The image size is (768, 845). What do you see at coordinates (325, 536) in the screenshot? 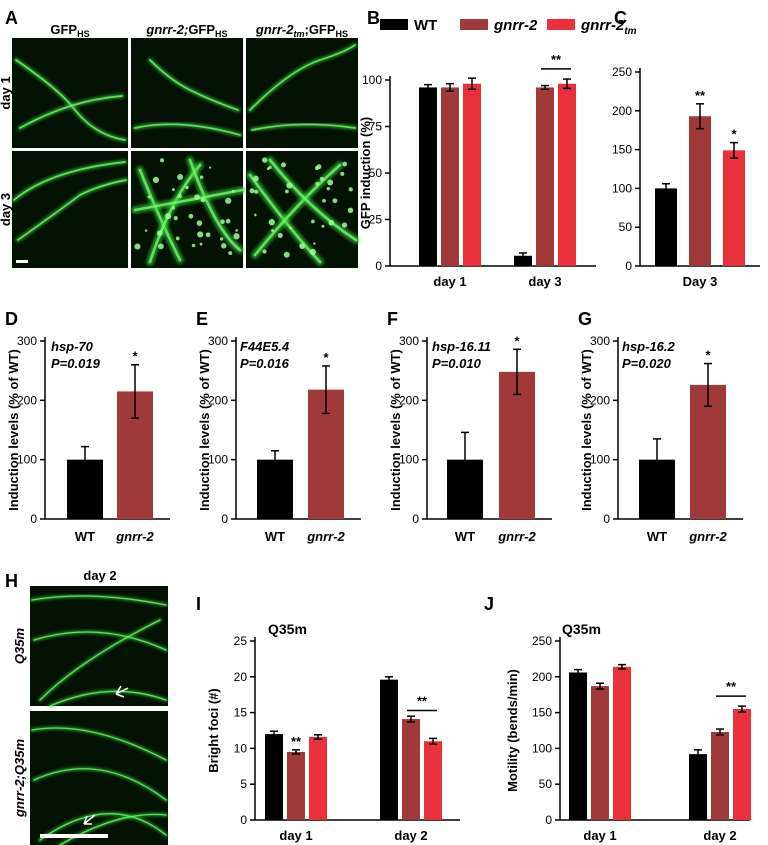
I see `category-label: gnrr-2` at bounding box center [325, 536].